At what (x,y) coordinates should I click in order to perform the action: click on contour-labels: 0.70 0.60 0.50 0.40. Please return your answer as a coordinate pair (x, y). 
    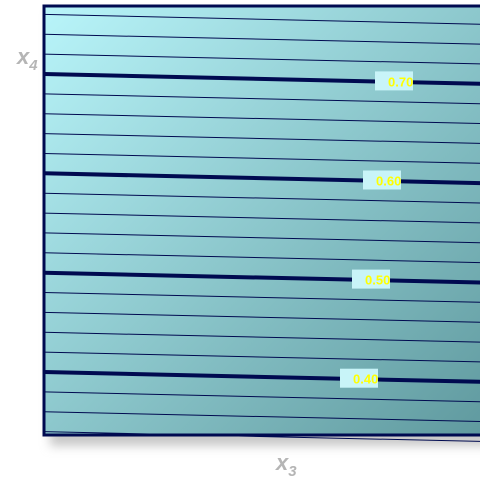
    Looking at the image, I should click on (376, 229).